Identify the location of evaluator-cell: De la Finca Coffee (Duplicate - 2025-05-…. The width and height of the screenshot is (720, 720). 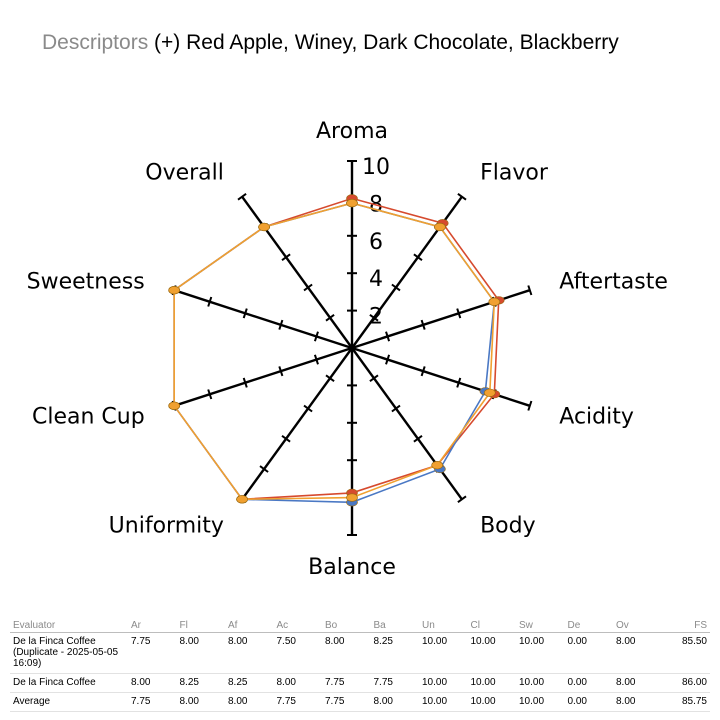
(69, 653).